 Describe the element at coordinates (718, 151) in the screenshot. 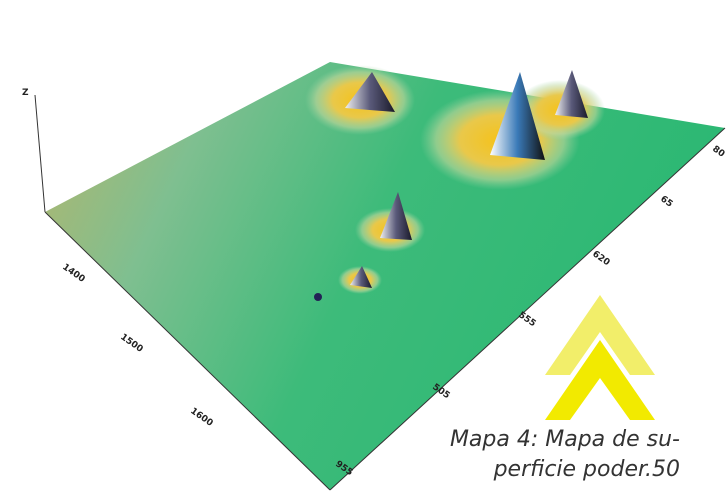

I see `tick-label: 80` at that location.